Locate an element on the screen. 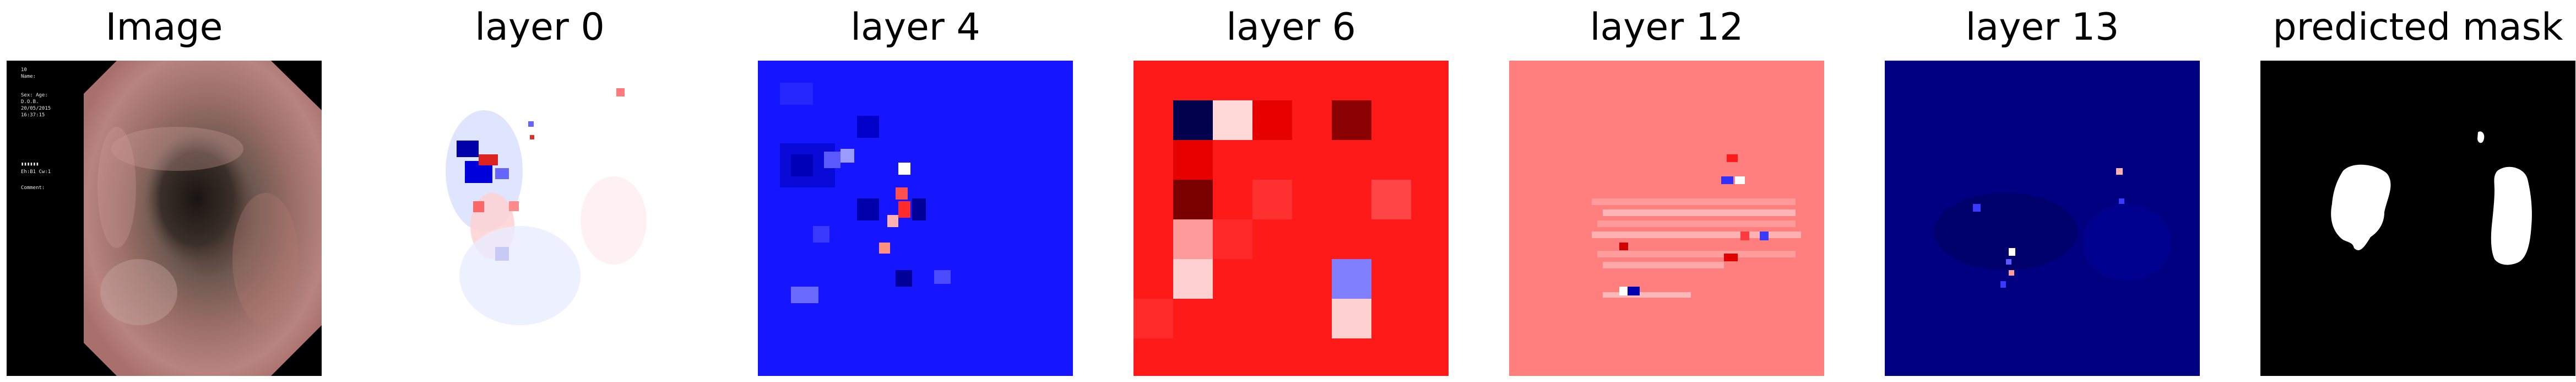  panel-title: layer 4 is located at coordinates (915, 27).